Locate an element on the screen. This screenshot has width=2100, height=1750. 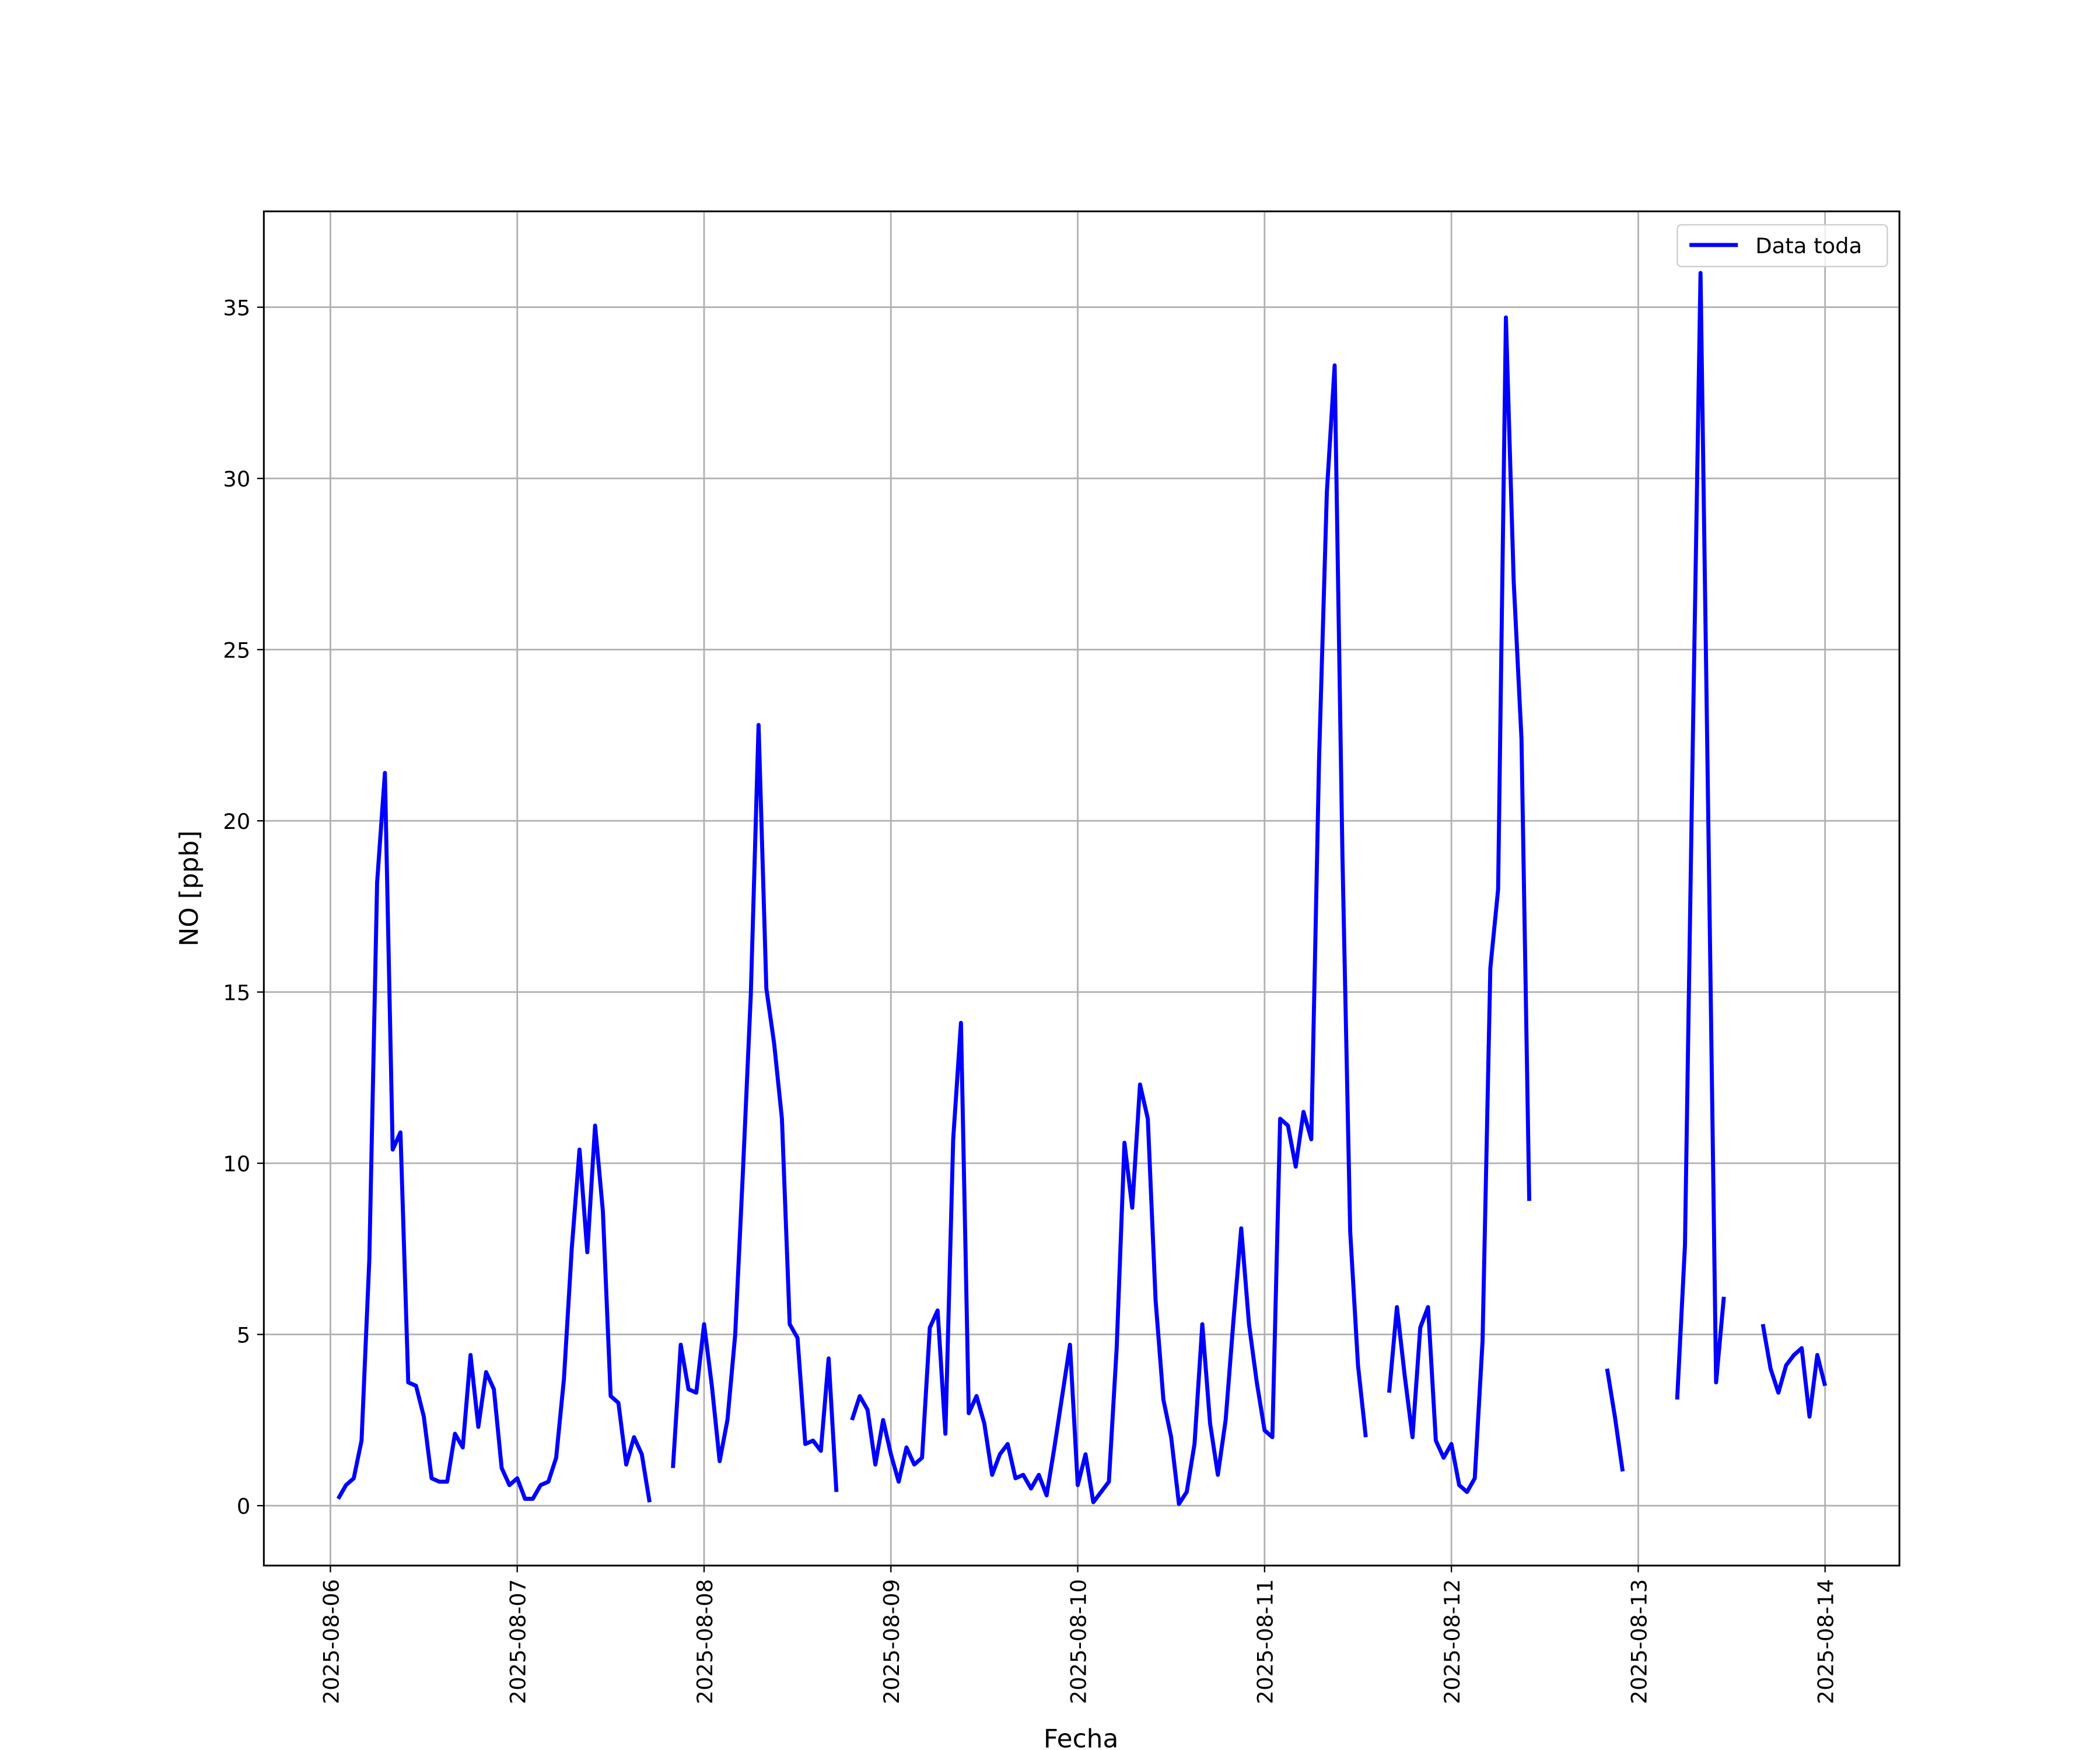
x-tick-label: 2025-08-09 is located at coordinates (891, 1641).